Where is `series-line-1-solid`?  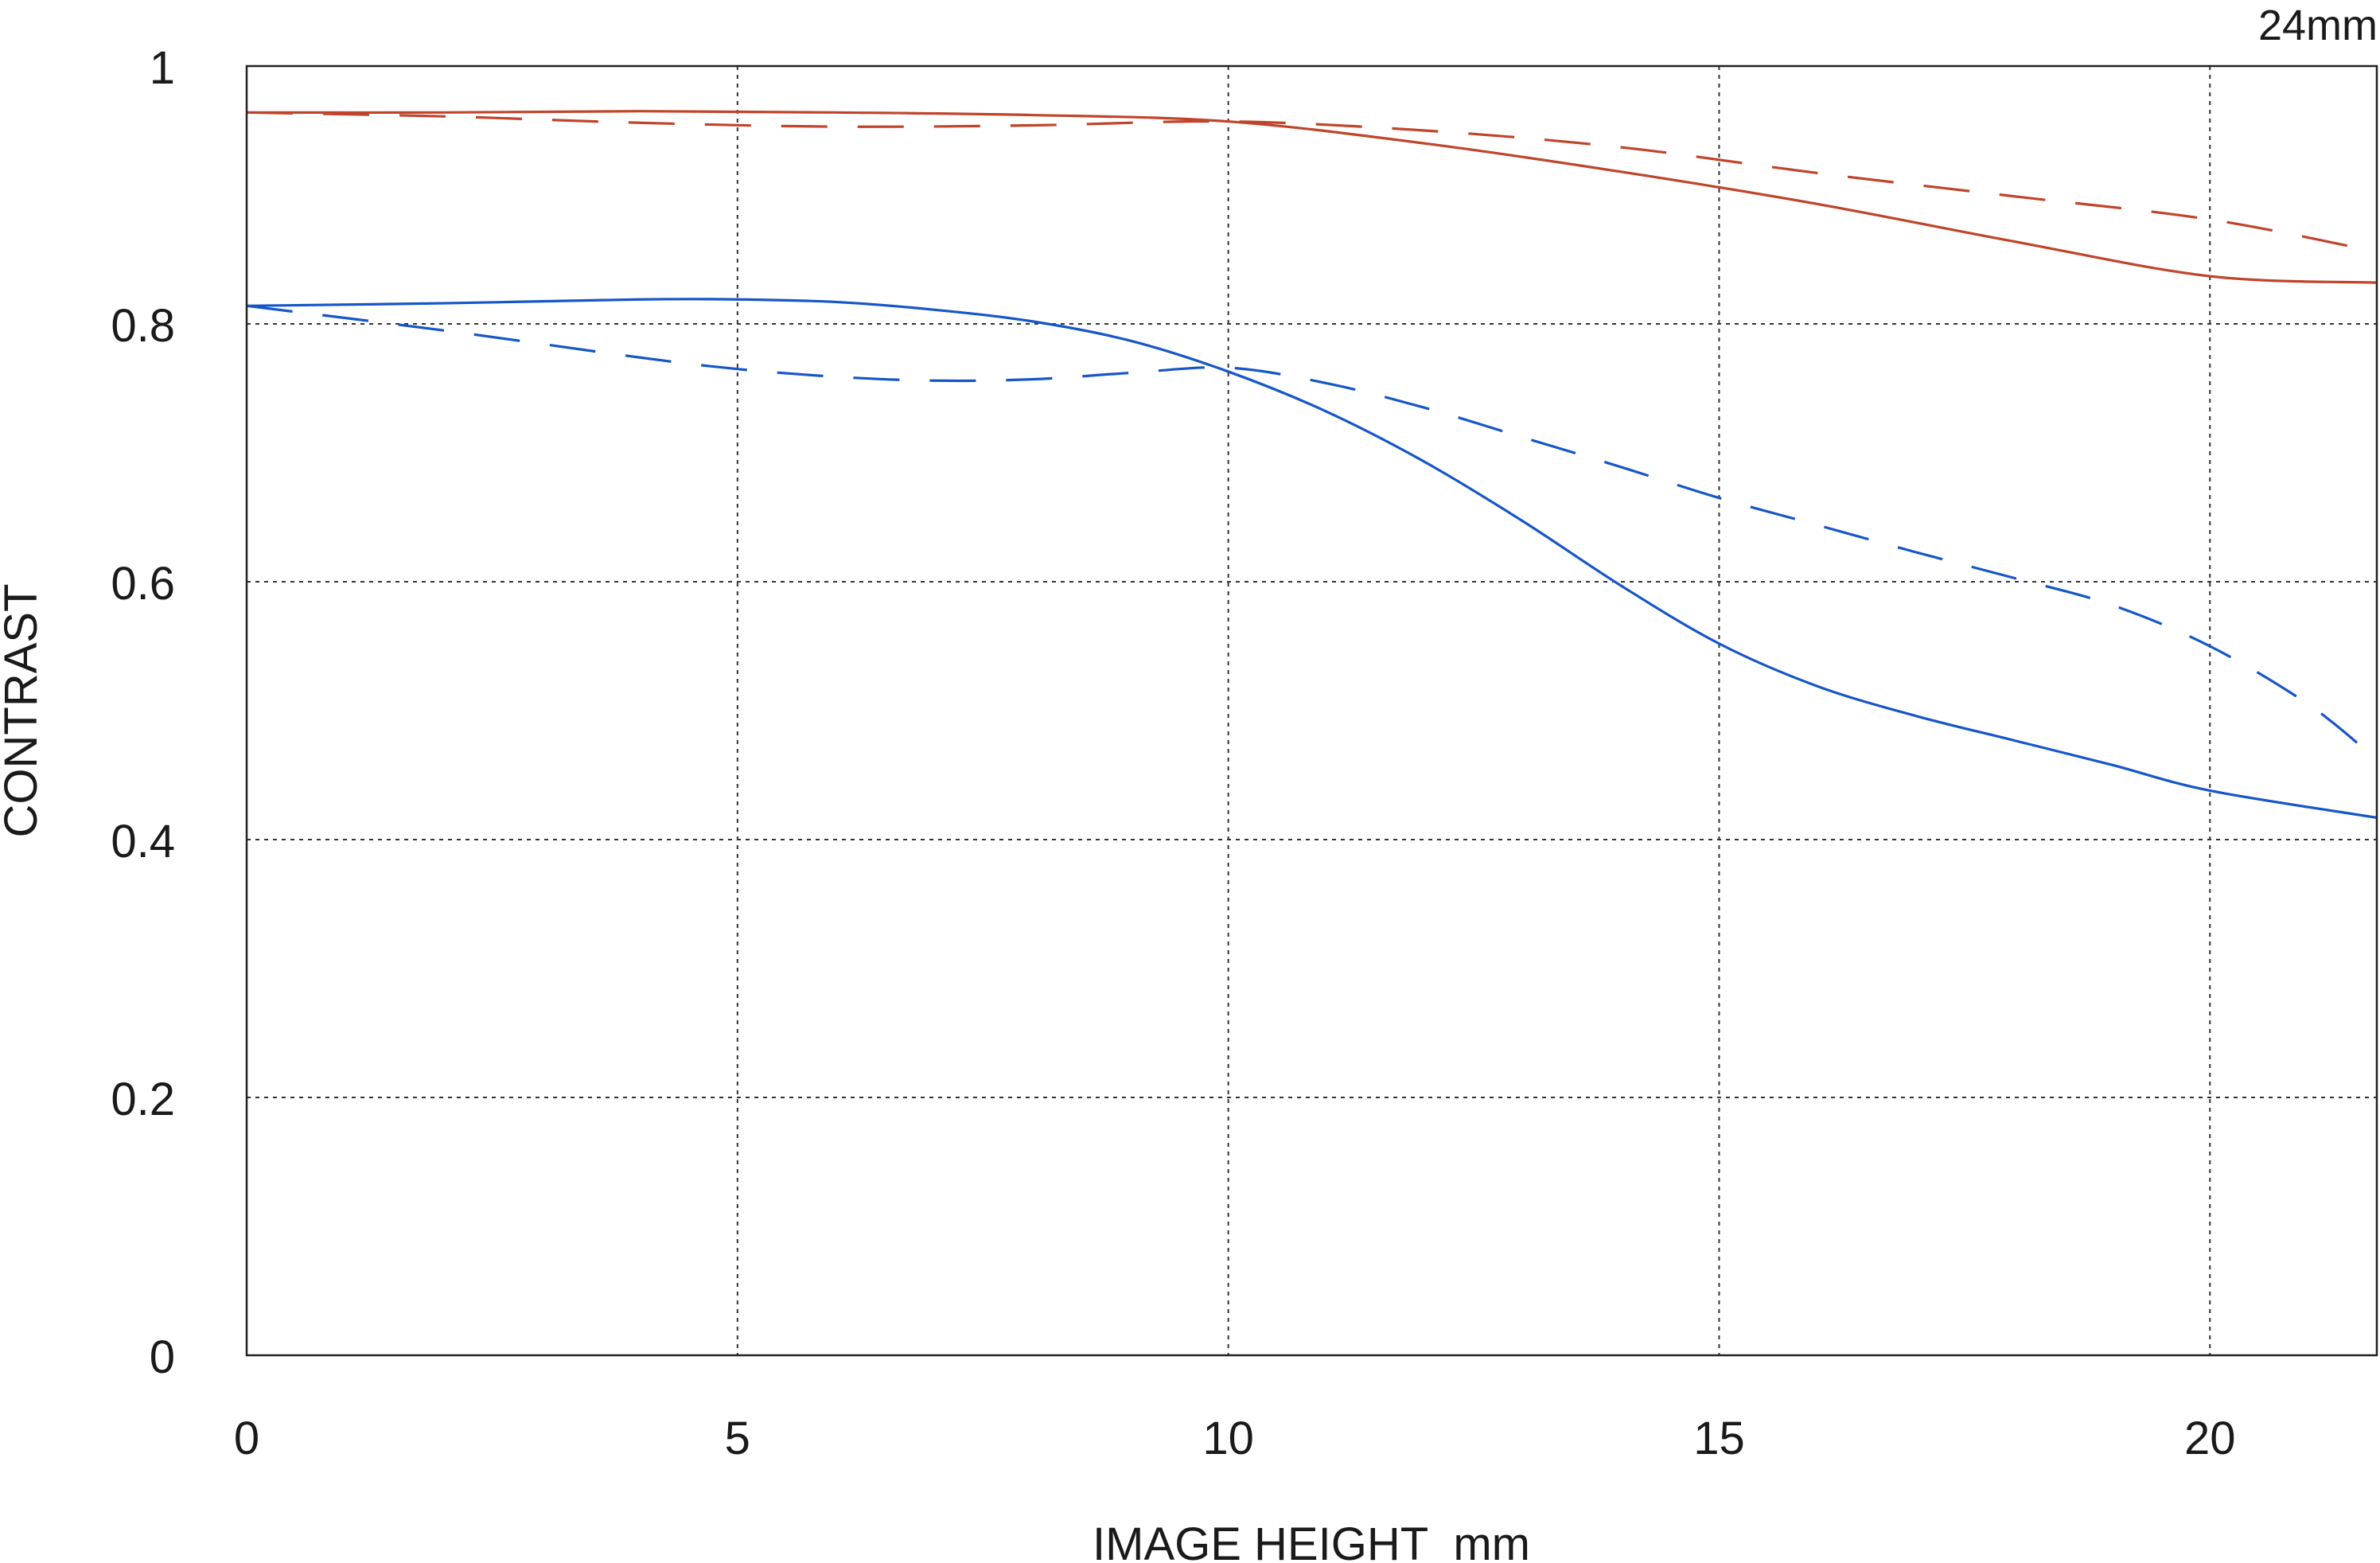 series-line-1-solid is located at coordinates (1312, 197).